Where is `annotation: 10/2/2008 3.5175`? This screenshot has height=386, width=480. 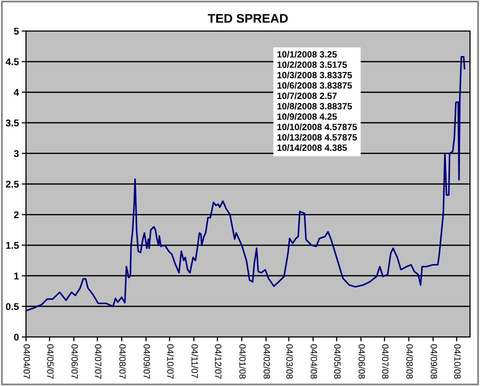
annotation: 10/2/2008 3.5175 is located at coordinates (312, 64).